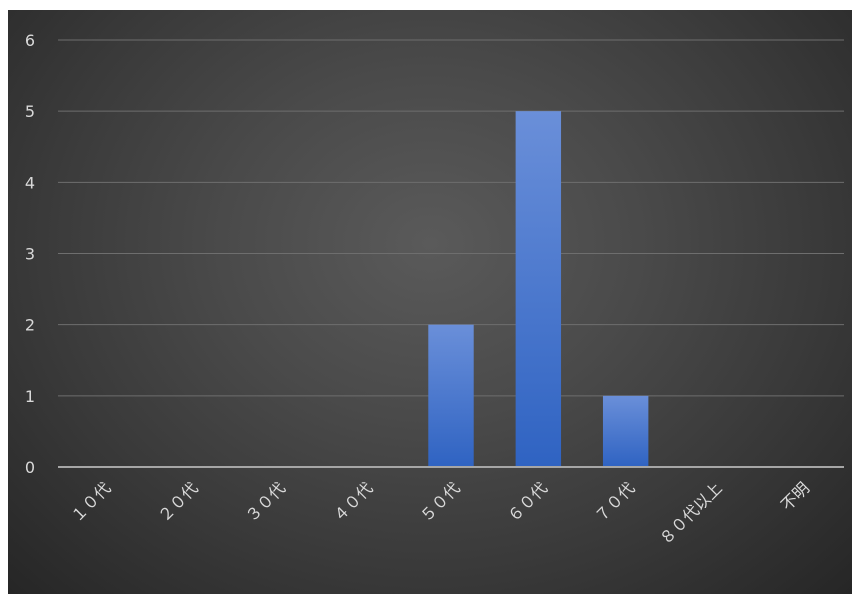 The height and width of the screenshot is (600, 860). What do you see at coordinates (30, 111) in the screenshot?
I see `y-tick-label: 5` at bounding box center [30, 111].